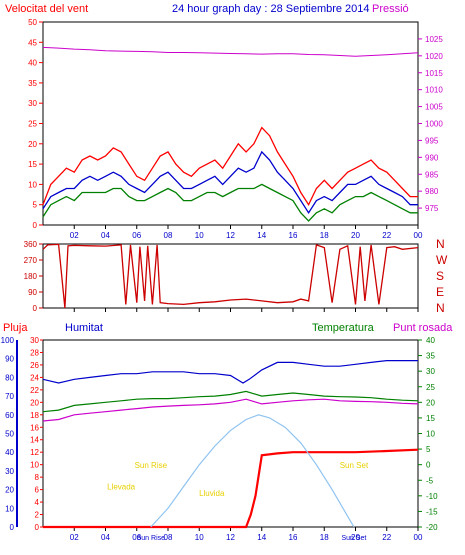  I want to click on temperature-tick-label: -15, so click(432, 511).